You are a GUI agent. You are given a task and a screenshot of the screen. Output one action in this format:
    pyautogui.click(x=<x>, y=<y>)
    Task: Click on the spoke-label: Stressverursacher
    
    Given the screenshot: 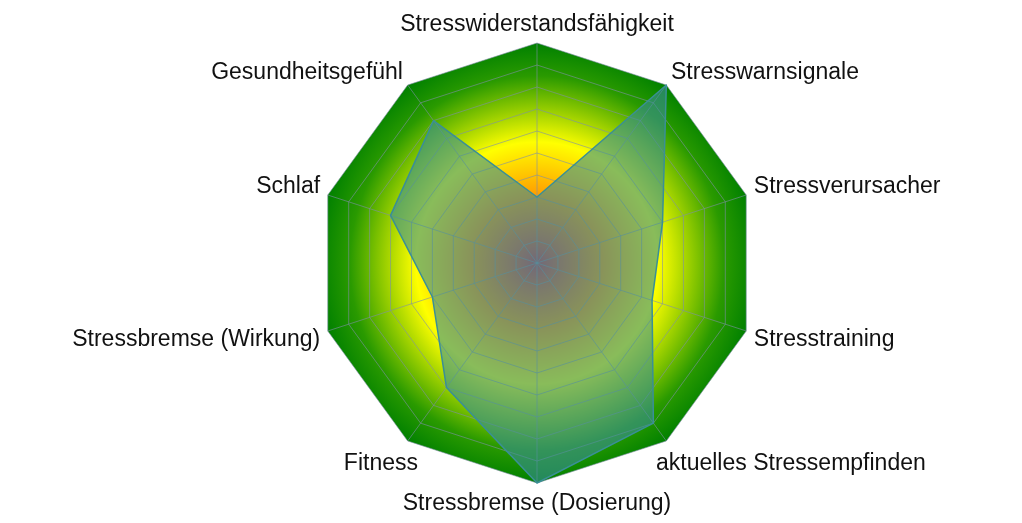 What is the action you would take?
    pyautogui.click(x=847, y=184)
    